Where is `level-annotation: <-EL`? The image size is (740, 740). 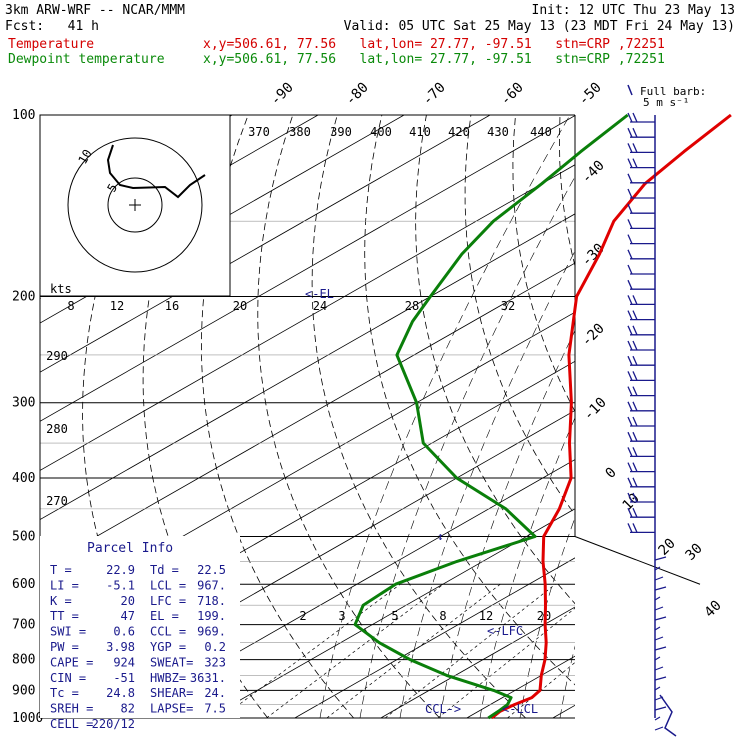
level-annotation: <-EL is located at coordinates (319, 294).